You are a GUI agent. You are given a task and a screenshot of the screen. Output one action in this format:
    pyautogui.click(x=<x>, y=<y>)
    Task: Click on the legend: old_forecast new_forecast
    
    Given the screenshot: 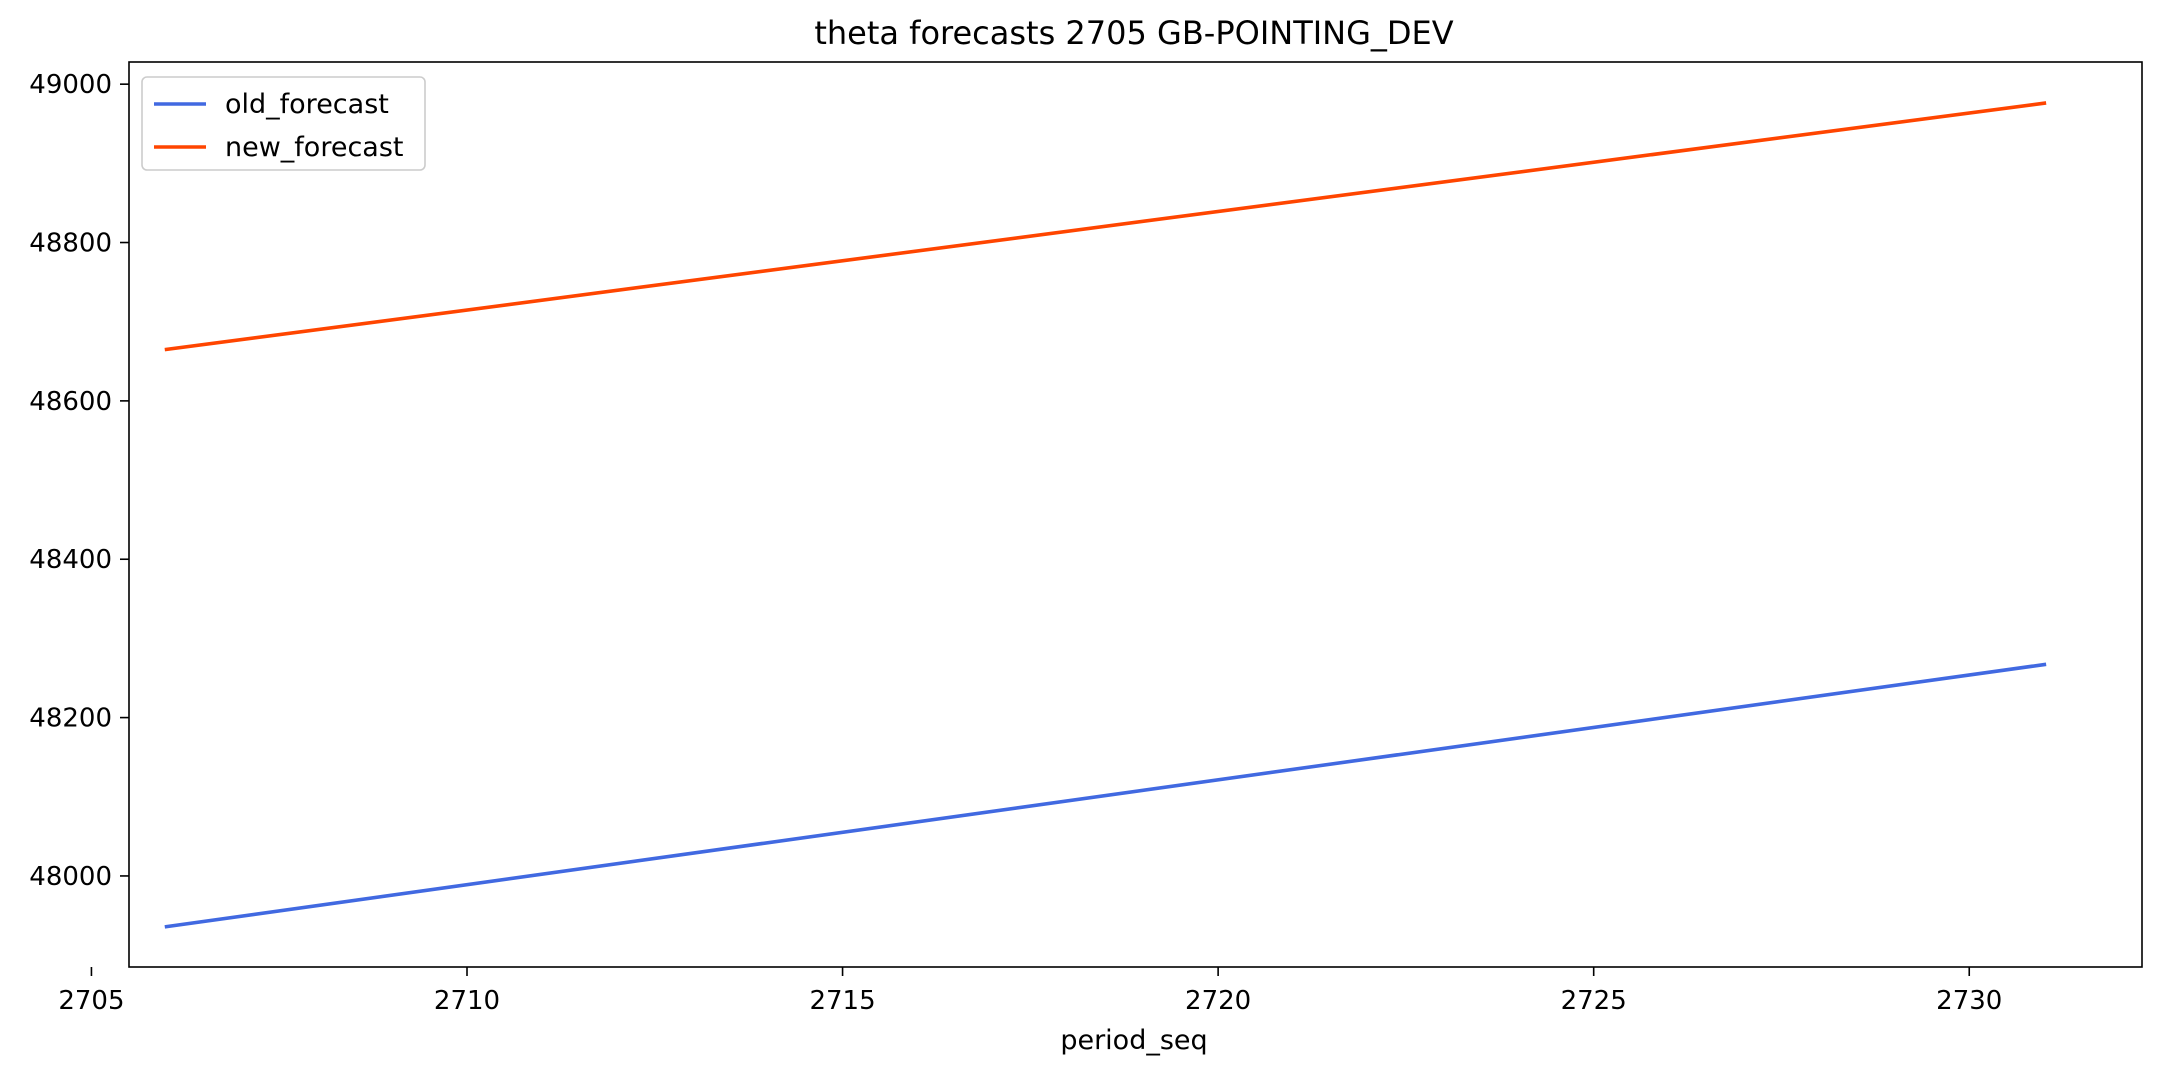 What is the action you would take?
    pyautogui.click(x=283, y=123)
    